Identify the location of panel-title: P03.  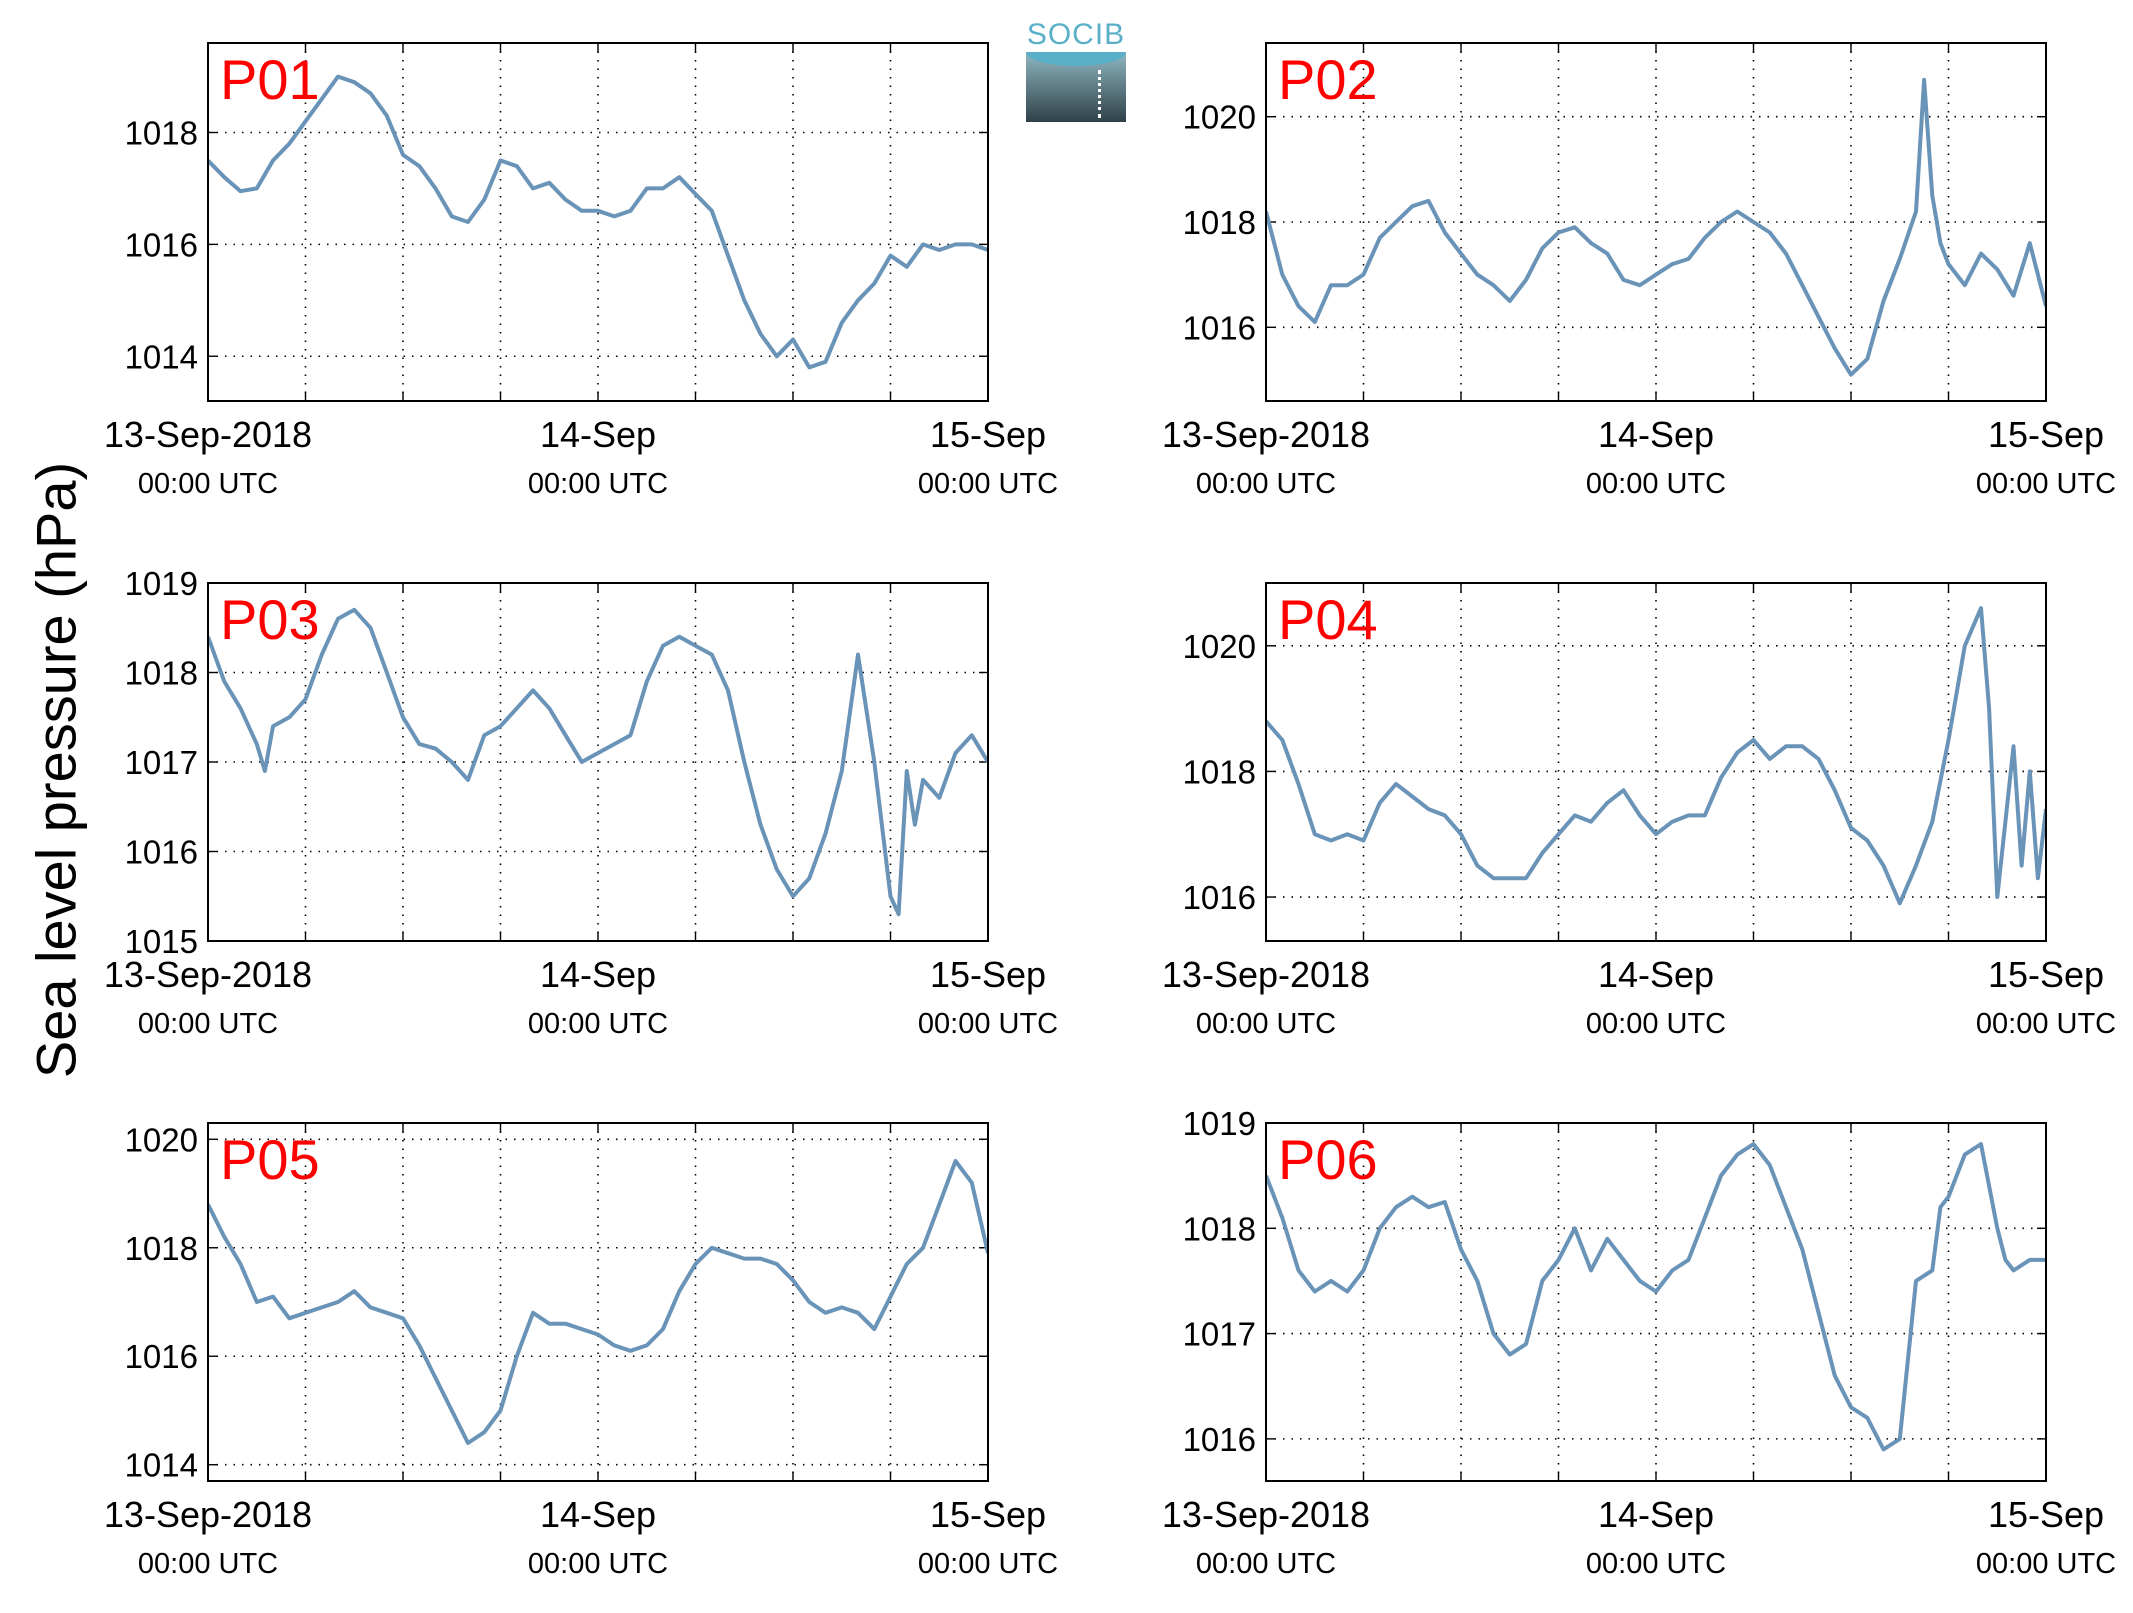
(270, 619).